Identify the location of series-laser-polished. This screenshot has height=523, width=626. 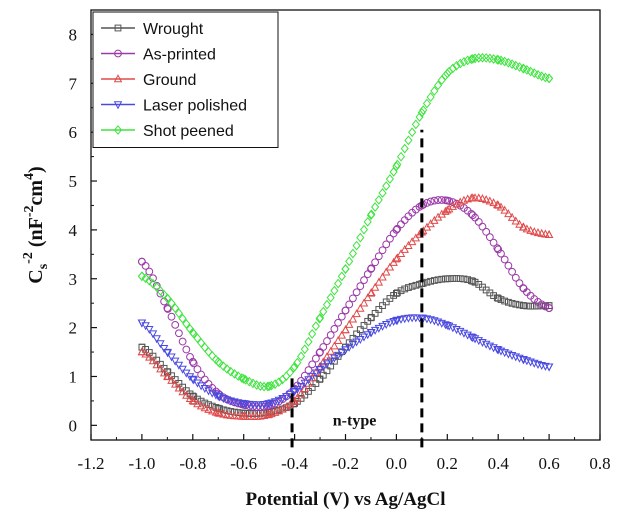
(345, 362).